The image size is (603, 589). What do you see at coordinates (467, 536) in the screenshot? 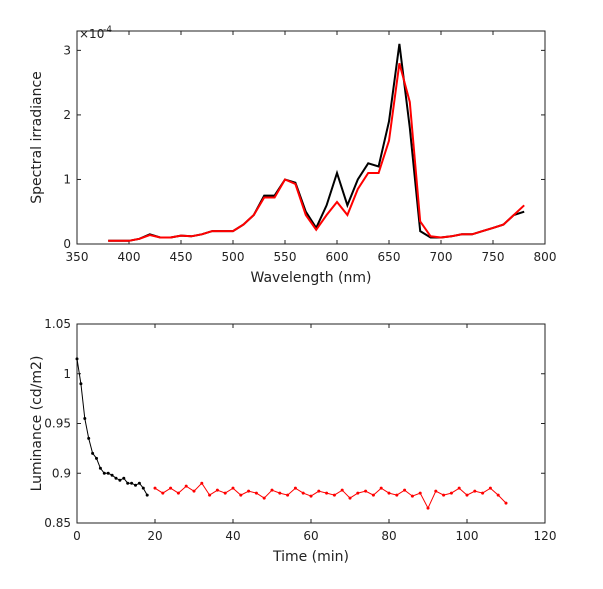
I see `x-tick-label: 100` at bounding box center [467, 536].